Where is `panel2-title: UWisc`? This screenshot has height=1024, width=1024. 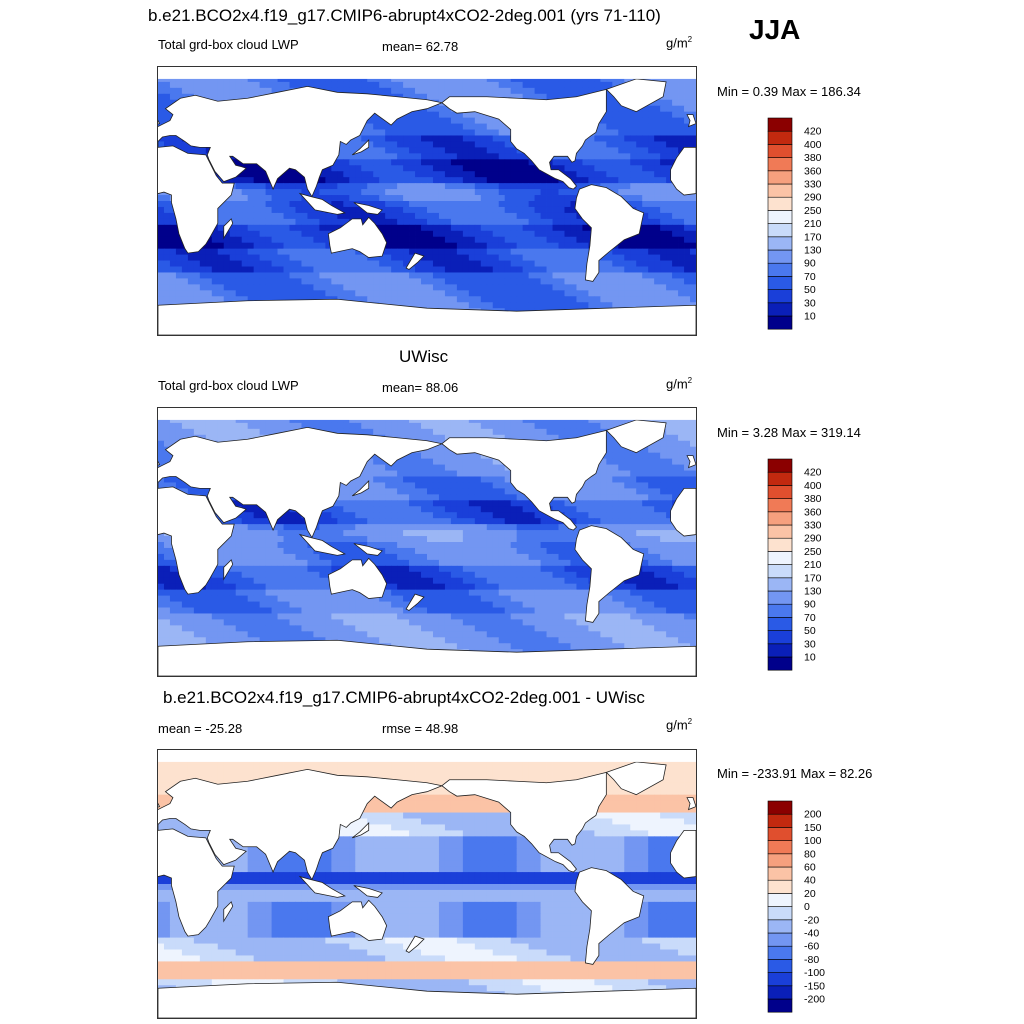
panel2-title: UWisc is located at coordinates (424, 356).